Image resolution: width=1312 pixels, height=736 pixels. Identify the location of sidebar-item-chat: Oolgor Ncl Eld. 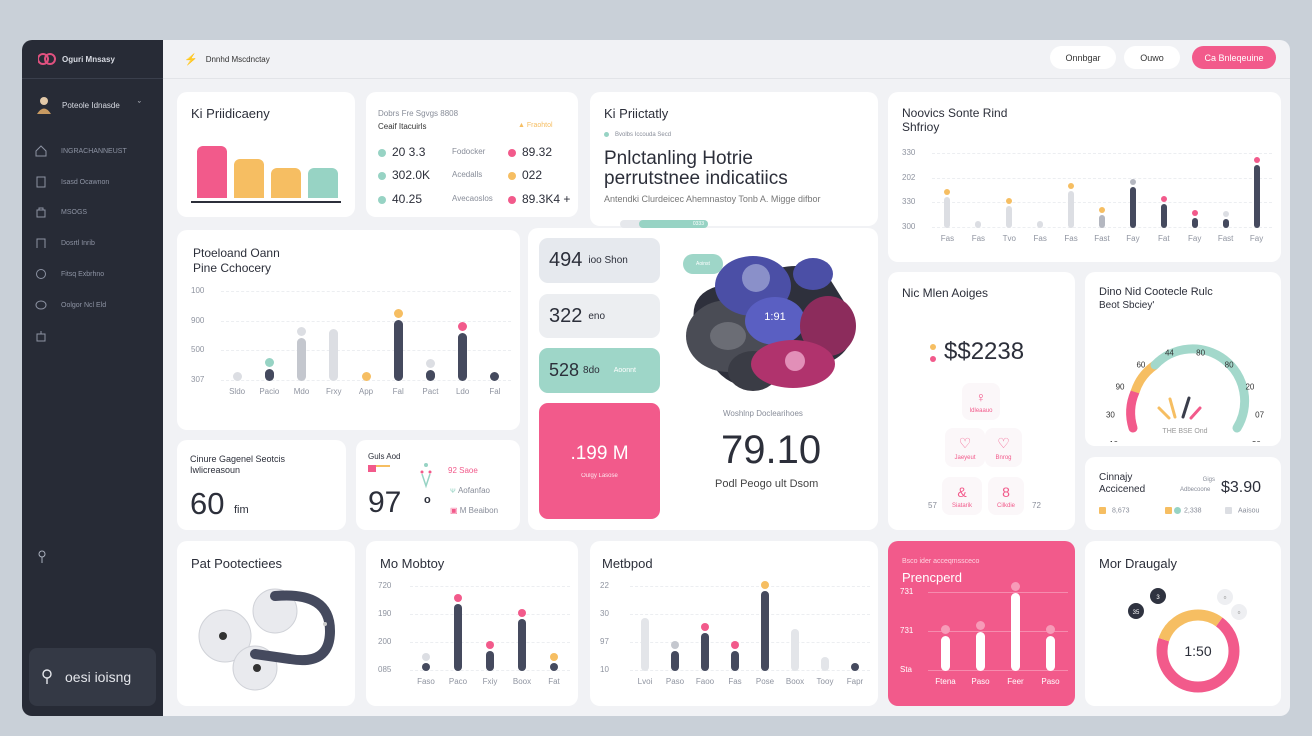
(70, 305).